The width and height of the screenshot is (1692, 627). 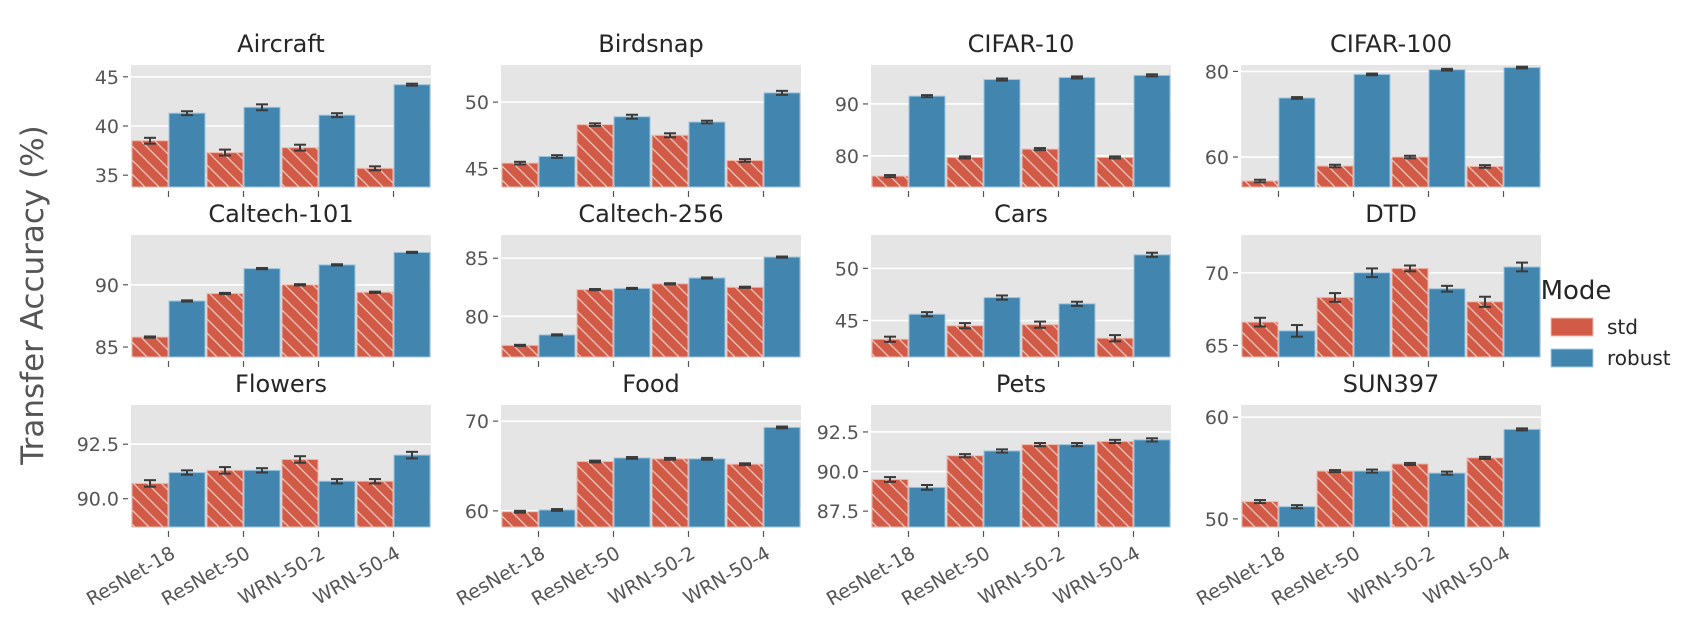 What do you see at coordinates (847, 157) in the screenshot?
I see `y-tick-label: 80` at bounding box center [847, 157].